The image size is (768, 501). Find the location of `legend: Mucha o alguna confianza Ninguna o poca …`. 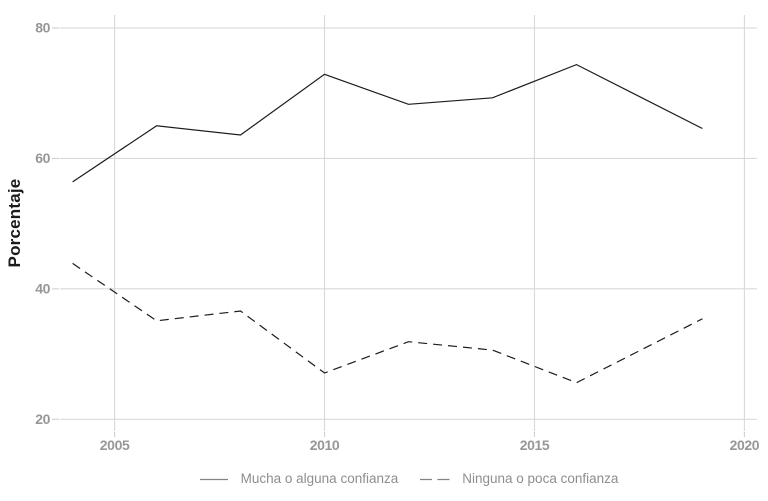

legend: Mucha o alguna confianza Ninguna o poca … is located at coordinates (408, 479).